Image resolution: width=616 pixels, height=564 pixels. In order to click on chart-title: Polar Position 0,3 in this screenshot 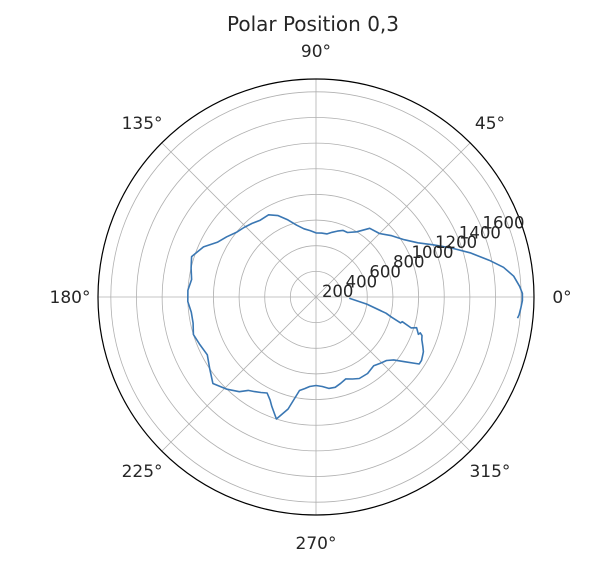, I will do `click(313, 24)`.